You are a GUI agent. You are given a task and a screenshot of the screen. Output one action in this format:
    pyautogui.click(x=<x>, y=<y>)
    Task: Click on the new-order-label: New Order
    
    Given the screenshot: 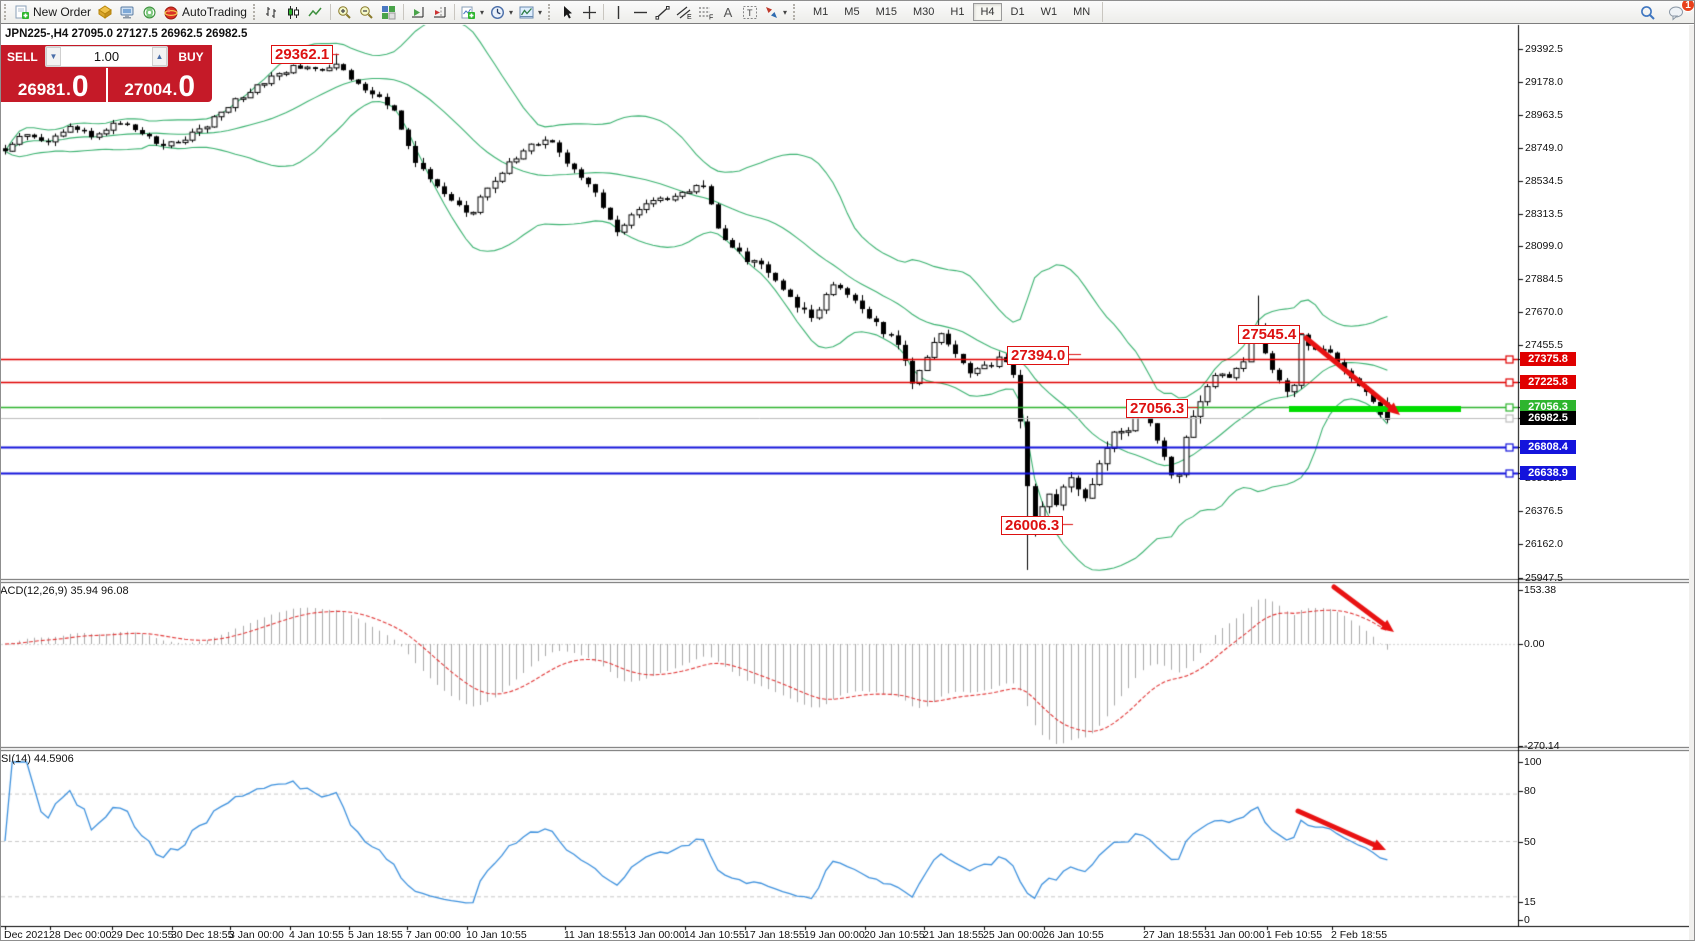 What is the action you would take?
    pyautogui.click(x=62, y=12)
    